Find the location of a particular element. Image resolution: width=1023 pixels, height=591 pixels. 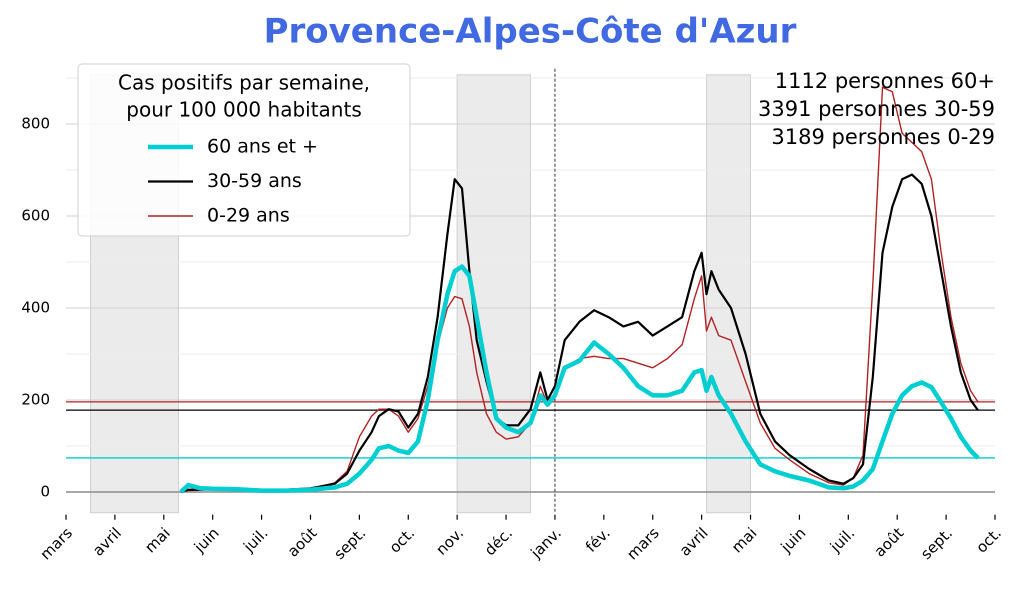

y-tick-label: 200 is located at coordinates (35, 400).